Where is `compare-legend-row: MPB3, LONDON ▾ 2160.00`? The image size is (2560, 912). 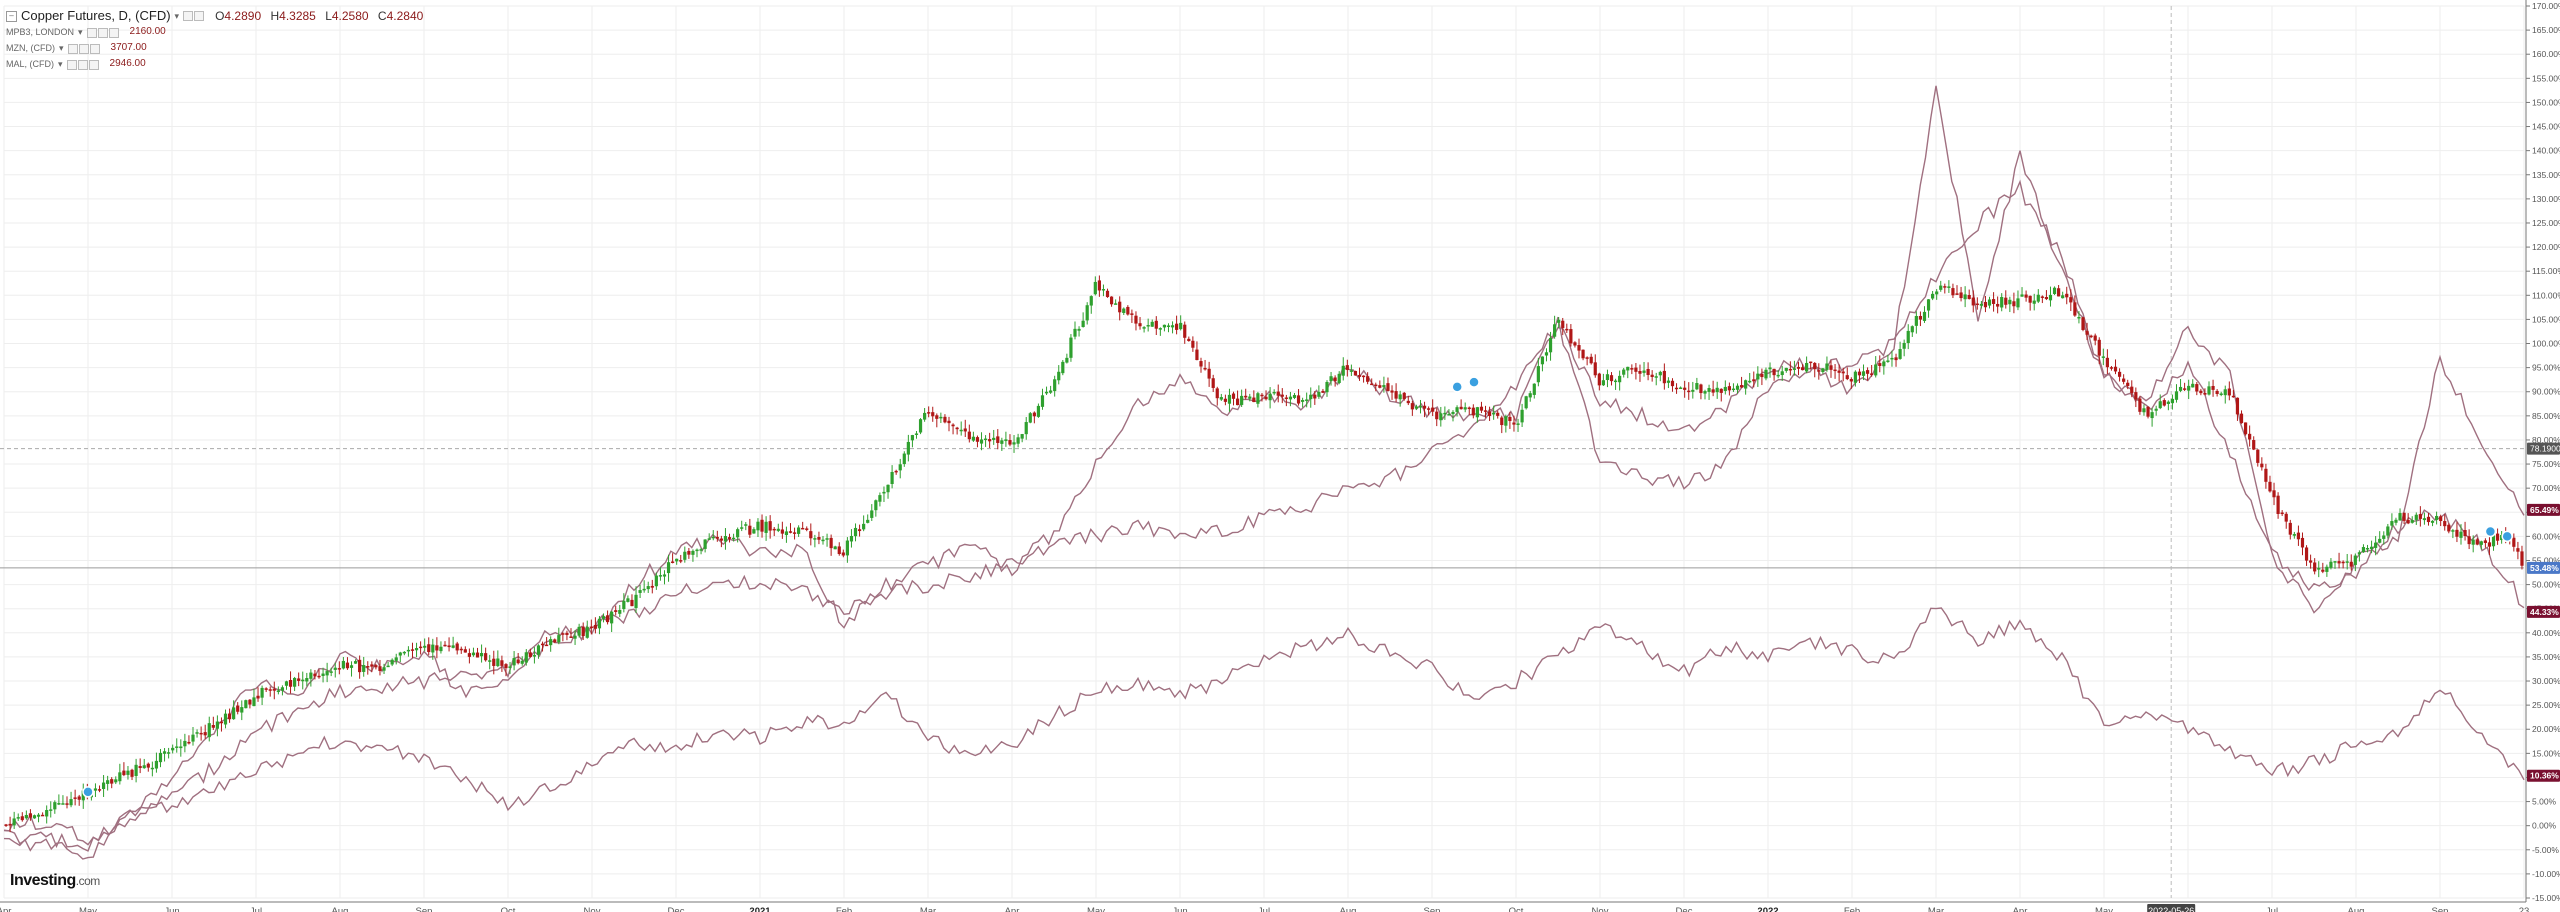 compare-legend-row: MPB3, LONDON ▾ 2160.00 is located at coordinates (86, 32).